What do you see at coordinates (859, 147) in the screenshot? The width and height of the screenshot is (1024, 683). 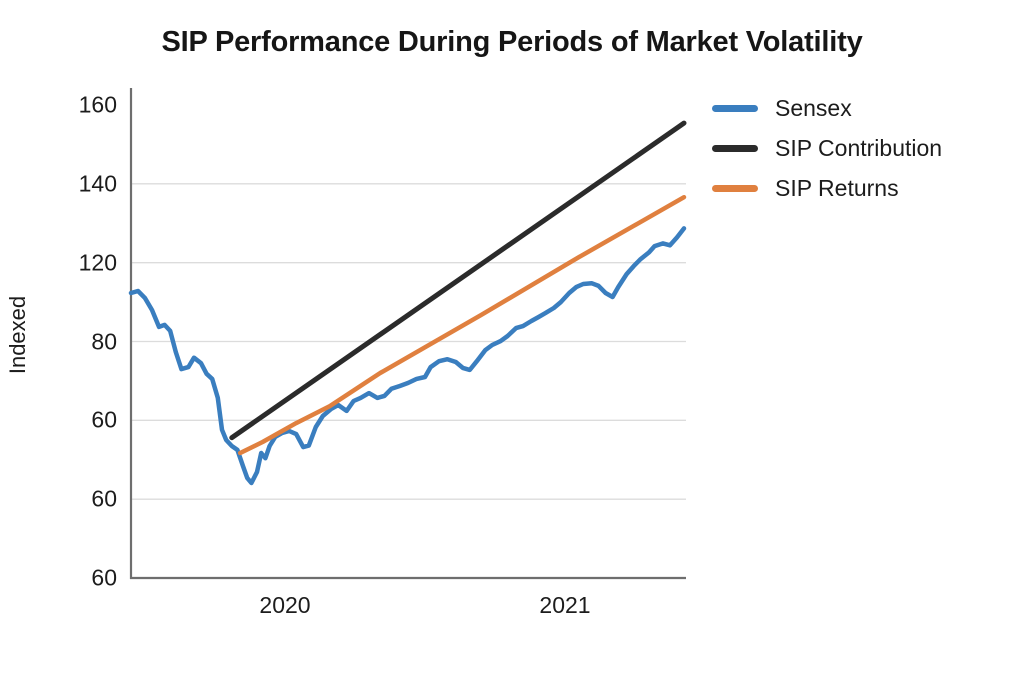 I see `legend-label: SIP Contribution` at bounding box center [859, 147].